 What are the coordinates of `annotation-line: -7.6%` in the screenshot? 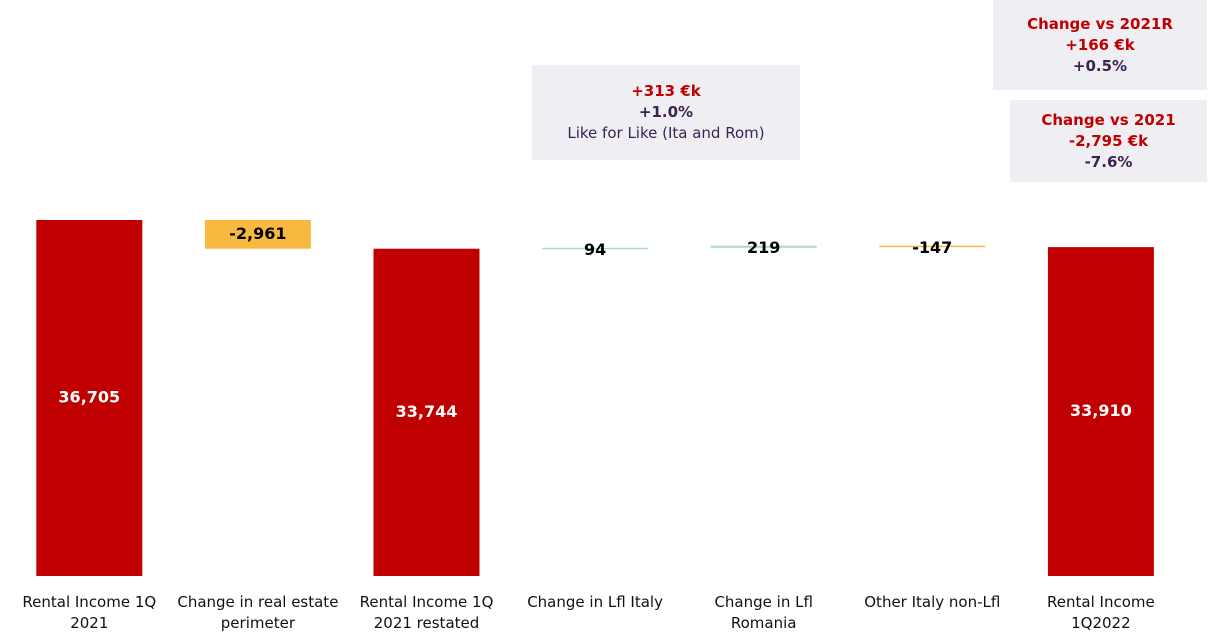 It's located at (1108, 161).